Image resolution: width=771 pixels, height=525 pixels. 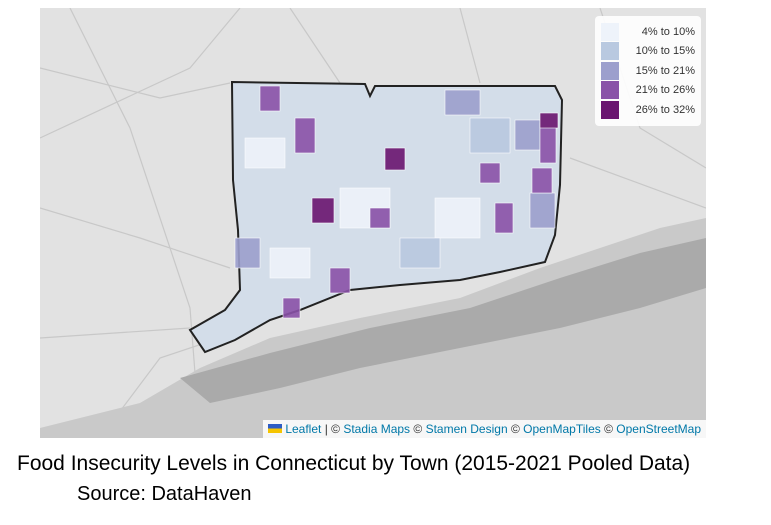 What do you see at coordinates (658, 429) in the screenshot?
I see `credit-link: OpenStreetMap` at bounding box center [658, 429].